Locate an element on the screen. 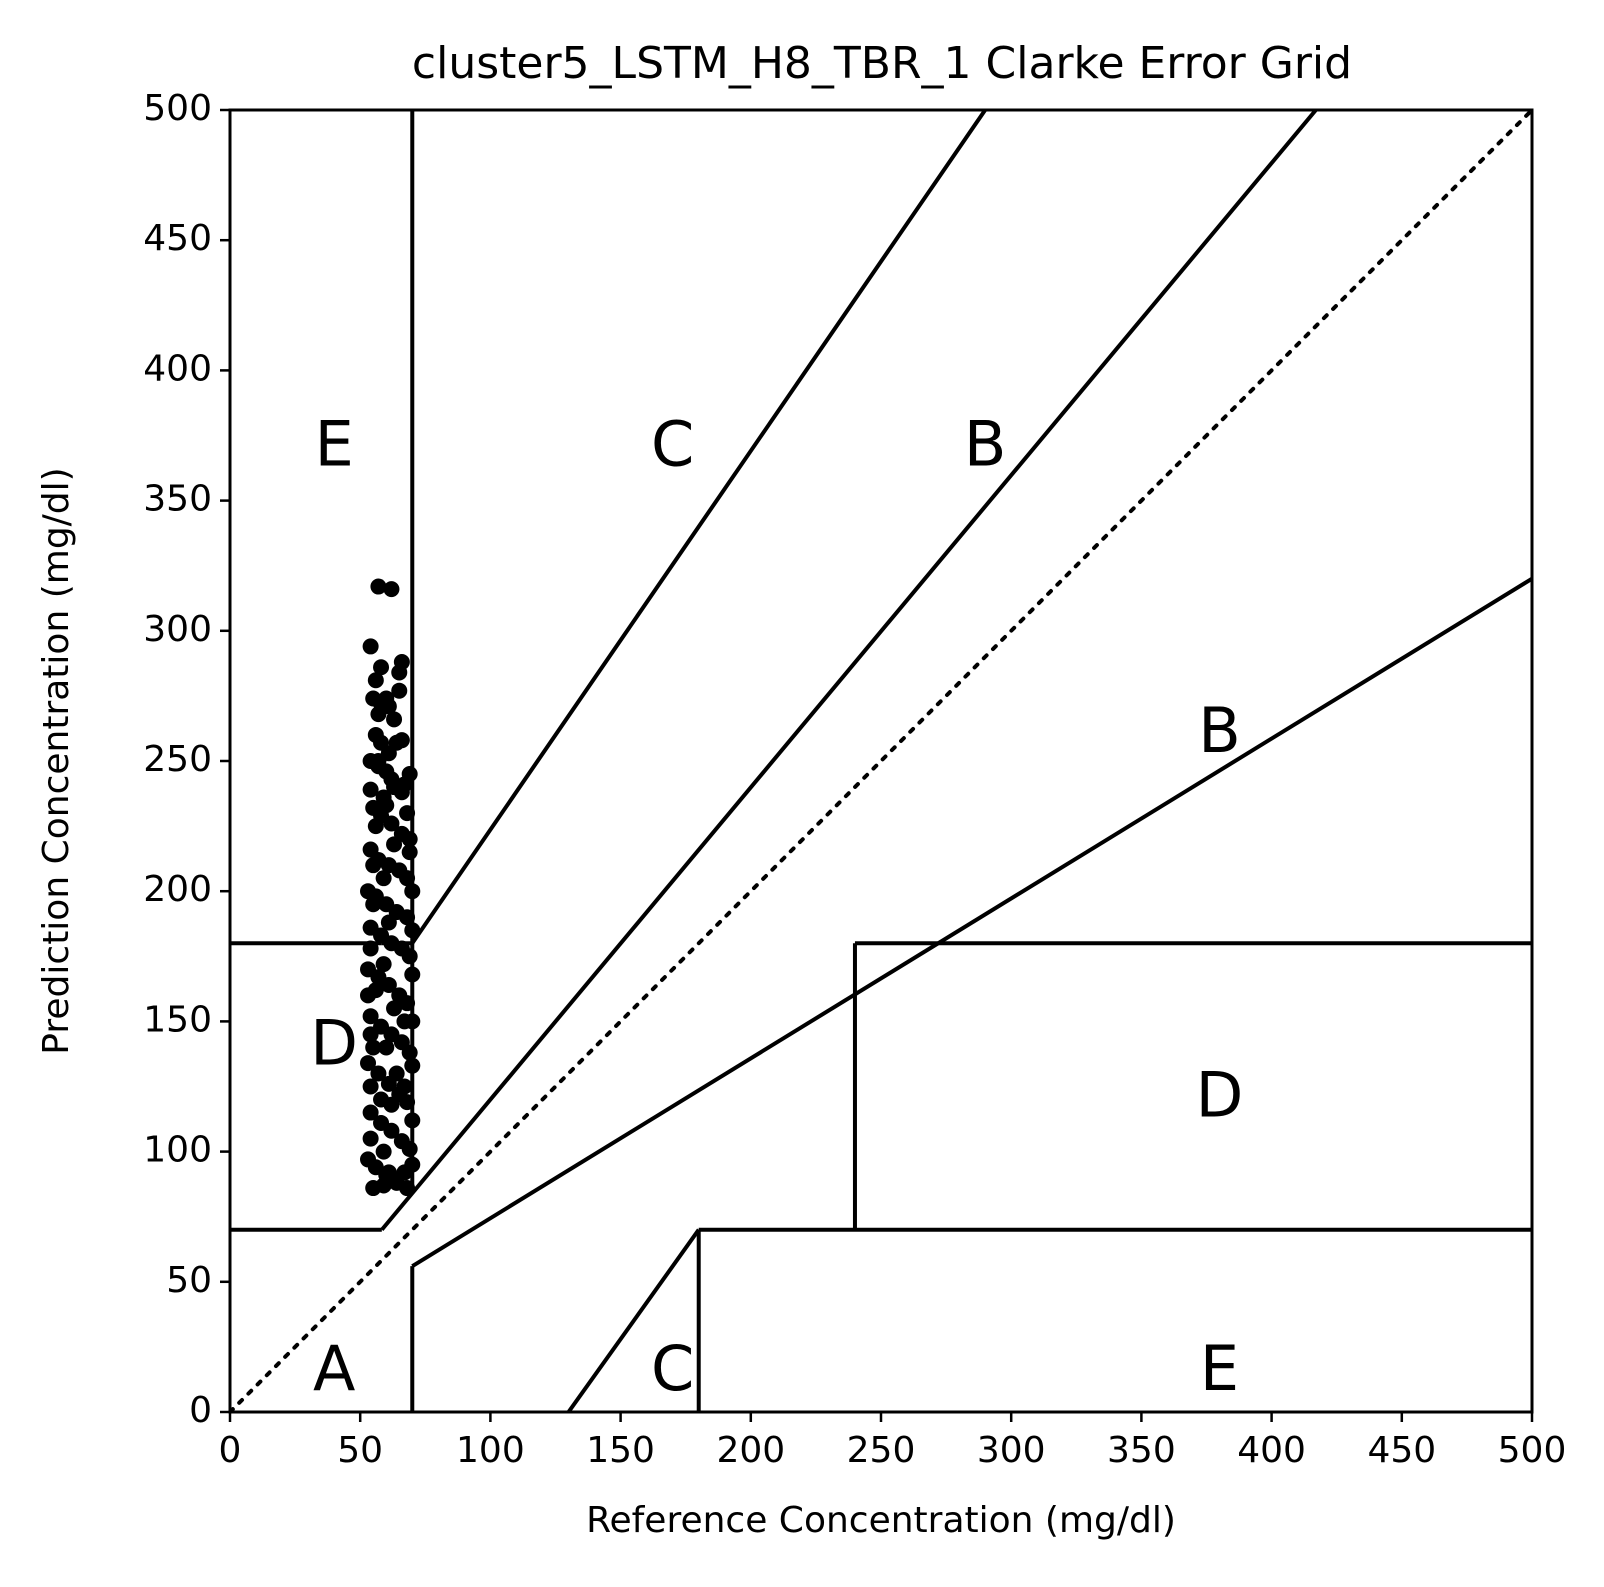 The height and width of the screenshot is (1587, 1604). y-axis-label: Prediction Concentration (mg/dl) is located at coordinates (56, 760).